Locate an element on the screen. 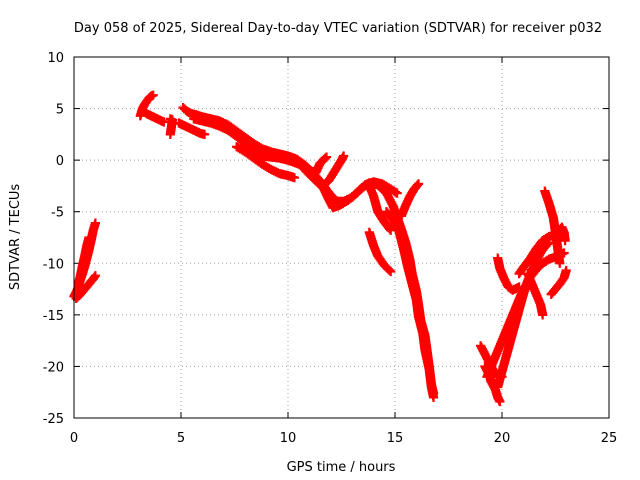  x-tick-label: 0 is located at coordinates (74, 438).